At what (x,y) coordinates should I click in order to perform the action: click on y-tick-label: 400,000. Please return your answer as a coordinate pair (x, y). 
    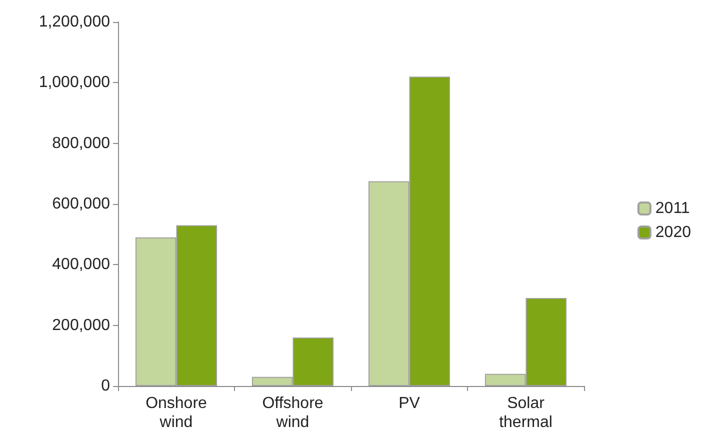
    Looking at the image, I should click on (81, 265).